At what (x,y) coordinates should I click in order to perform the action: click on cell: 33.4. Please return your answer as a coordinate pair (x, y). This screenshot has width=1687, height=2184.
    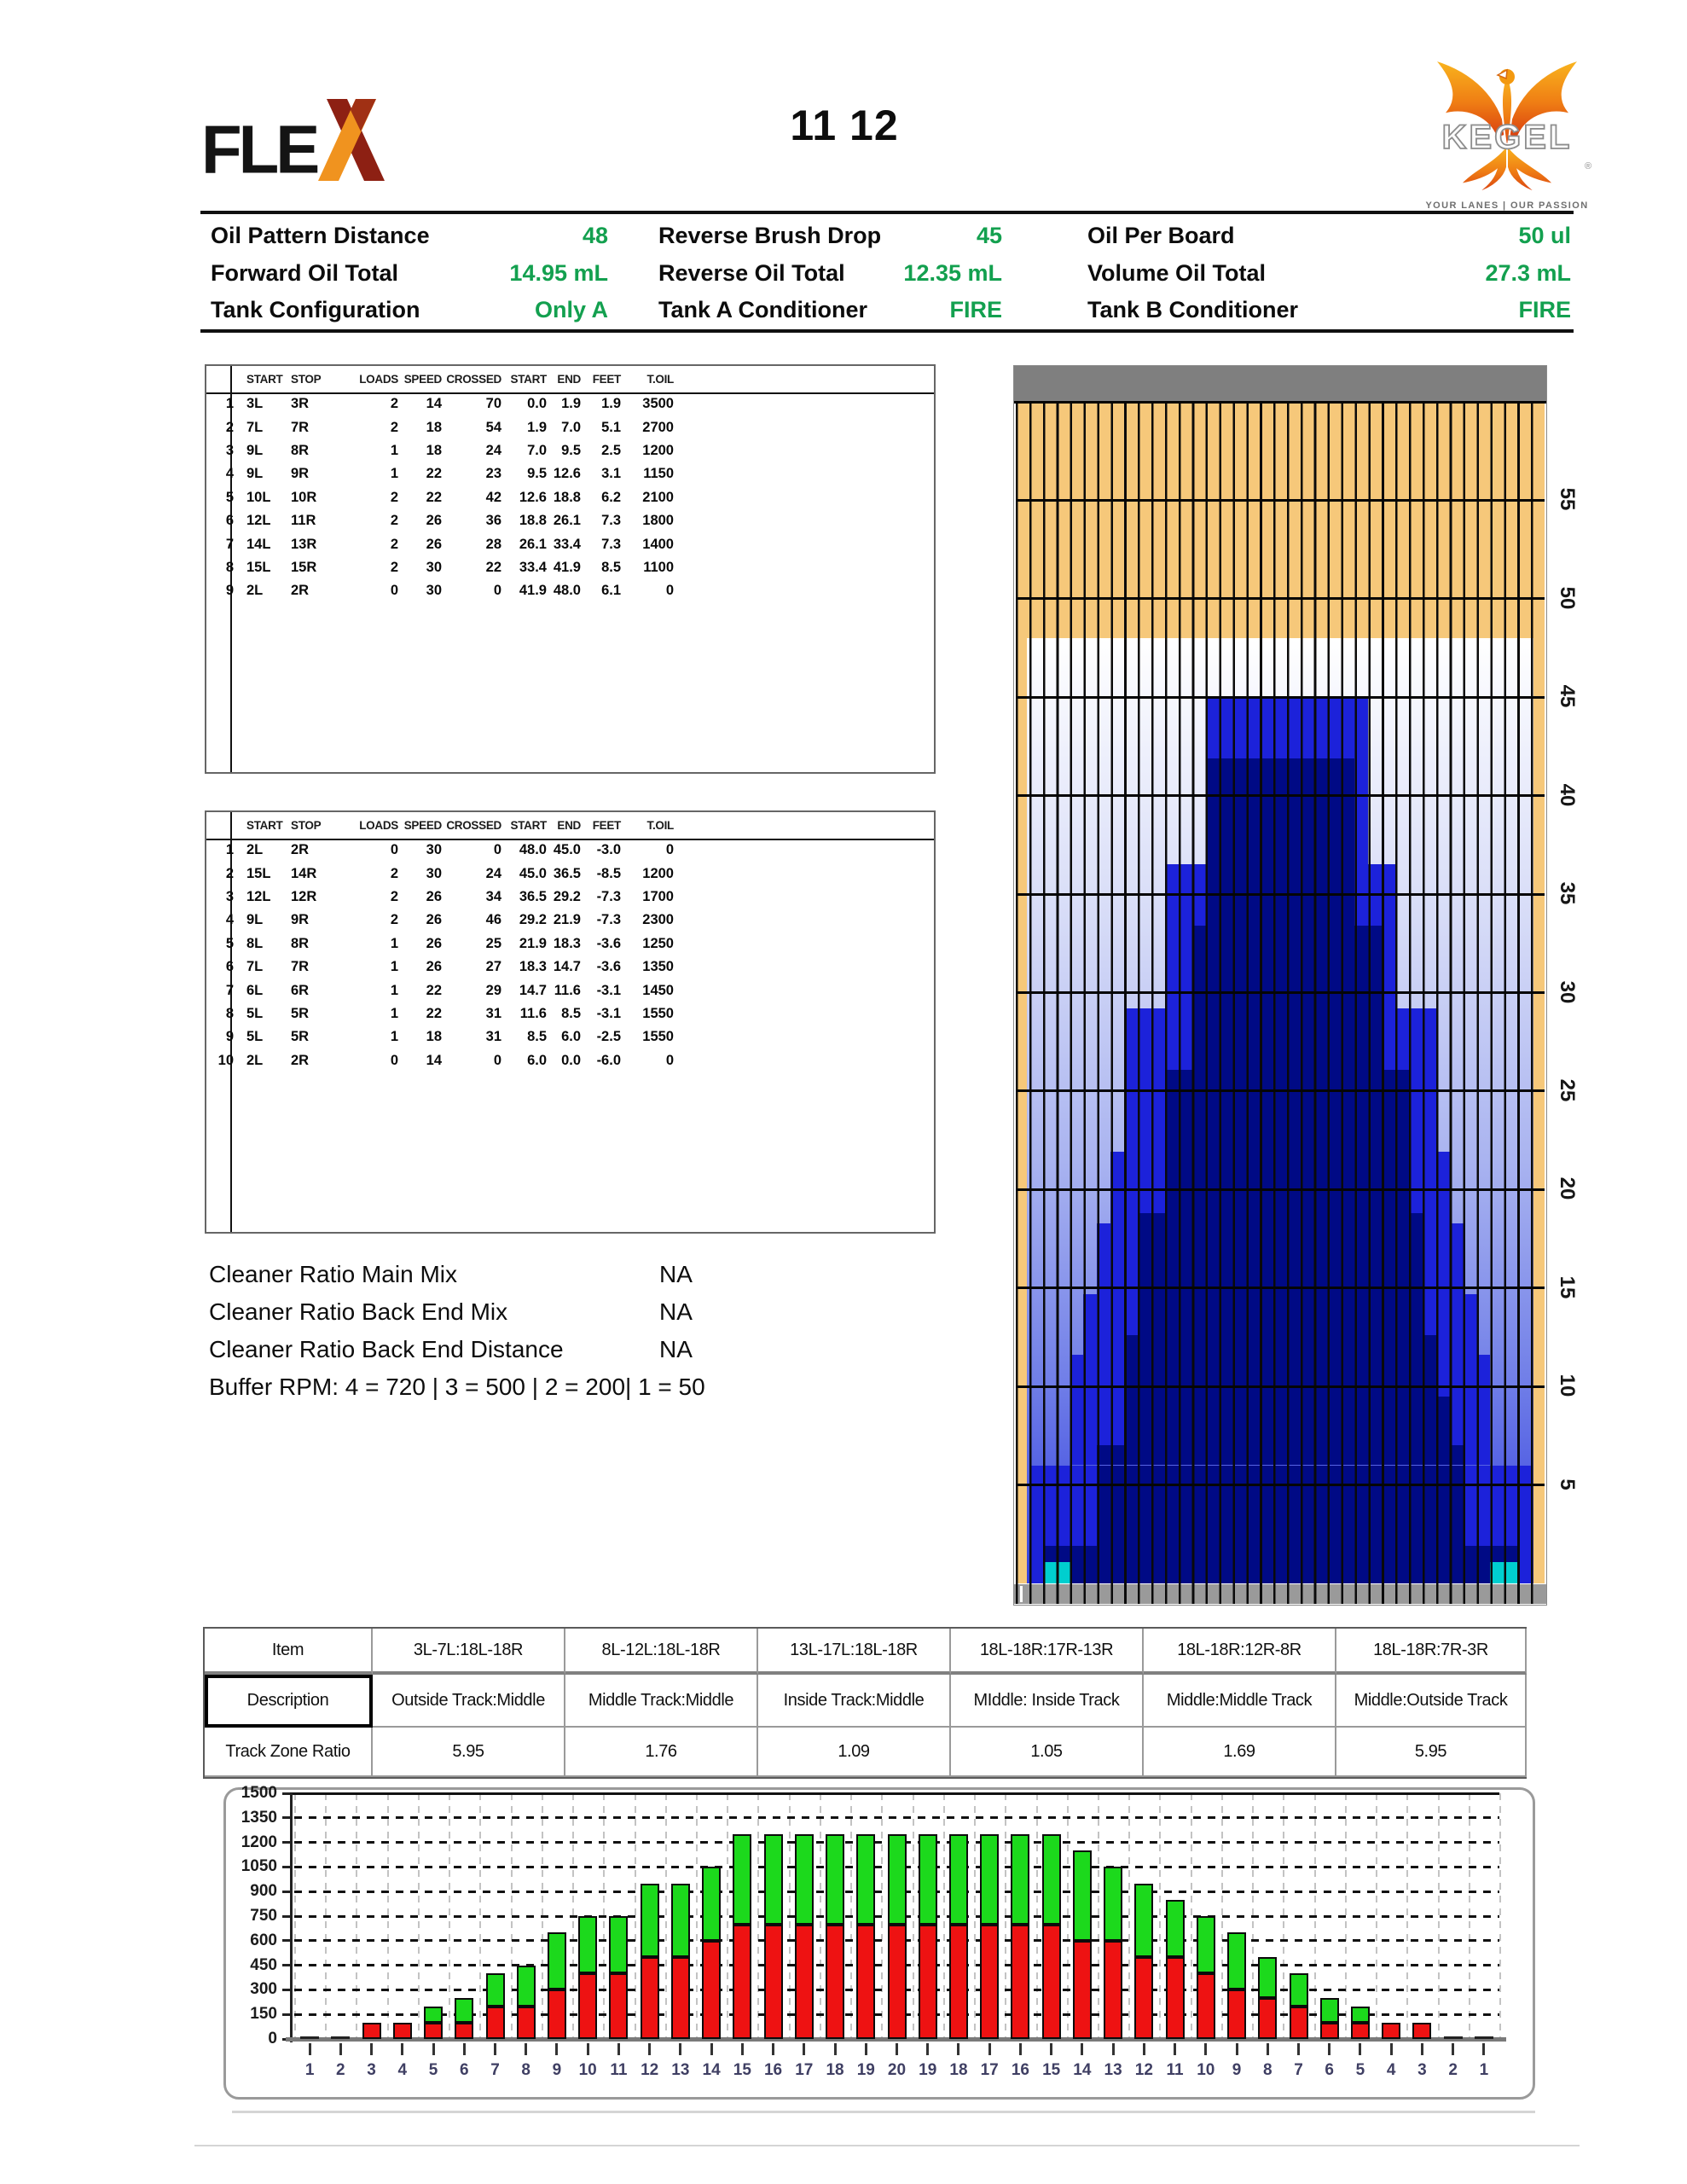
    Looking at the image, I should click on (533, 567).